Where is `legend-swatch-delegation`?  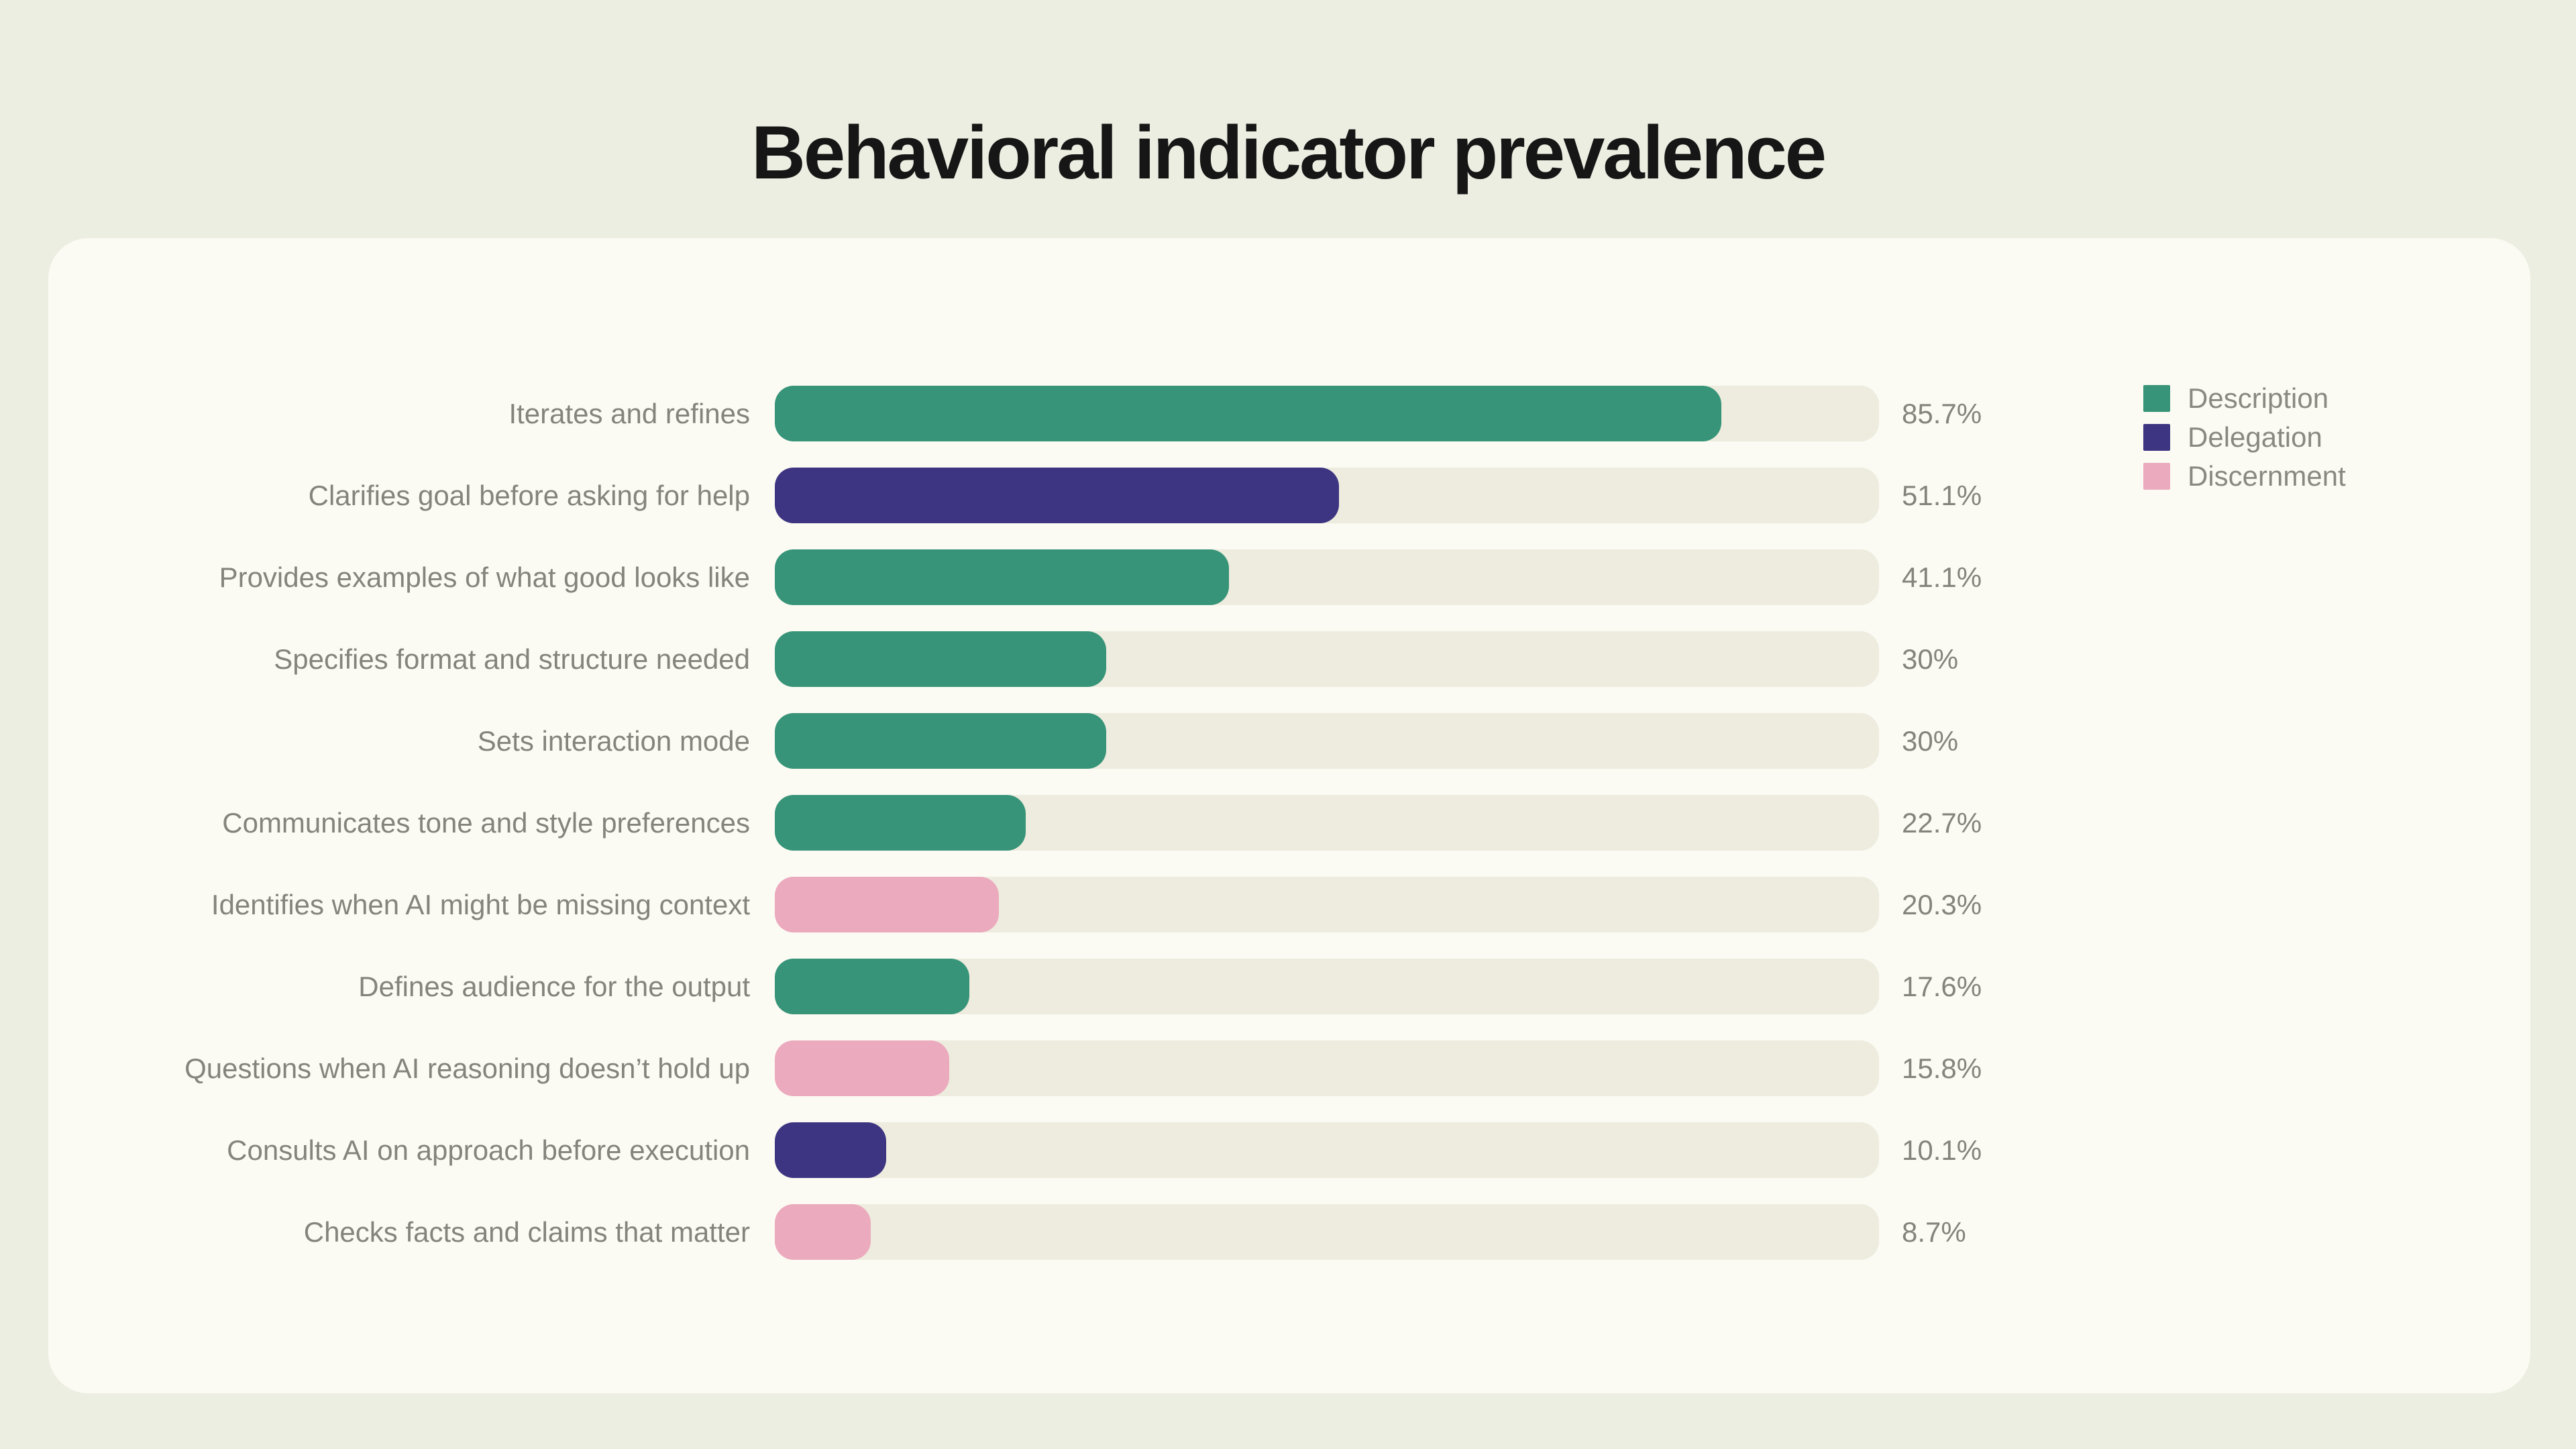
legend-swatch-delegation is located at coordinates (2156, 437).